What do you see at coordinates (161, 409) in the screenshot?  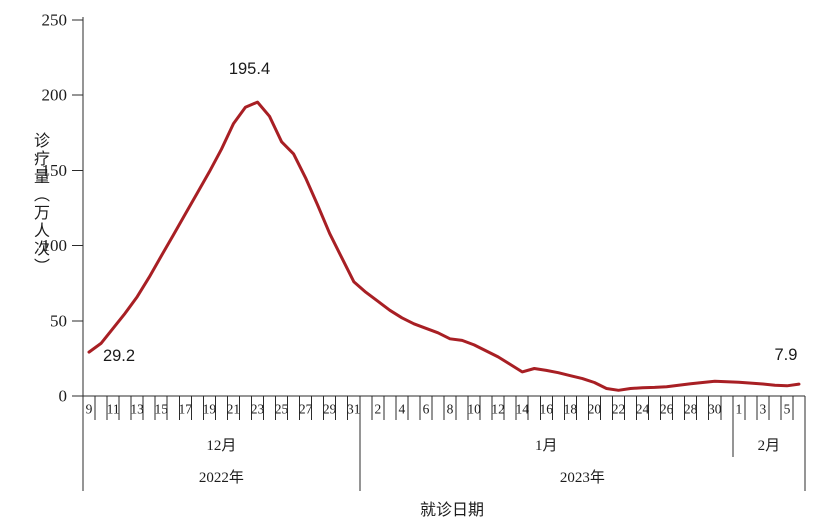 I see `x-day-label: 15` at bounding box center [161, 409].